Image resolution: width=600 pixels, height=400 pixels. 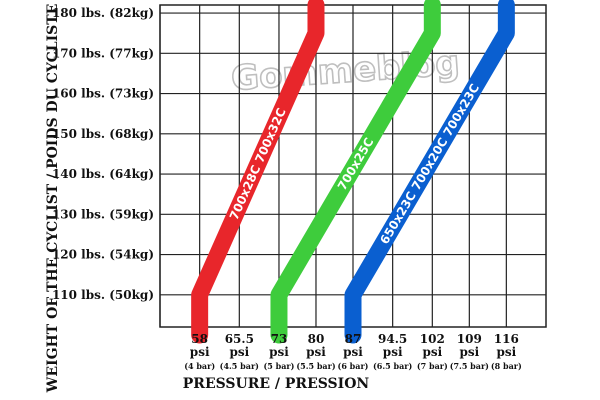 What do you see at coordinates (279, 366) in the screenshot?
I see `x-tick-bar-value: (5 bar)` at bounding box center [279, 366].